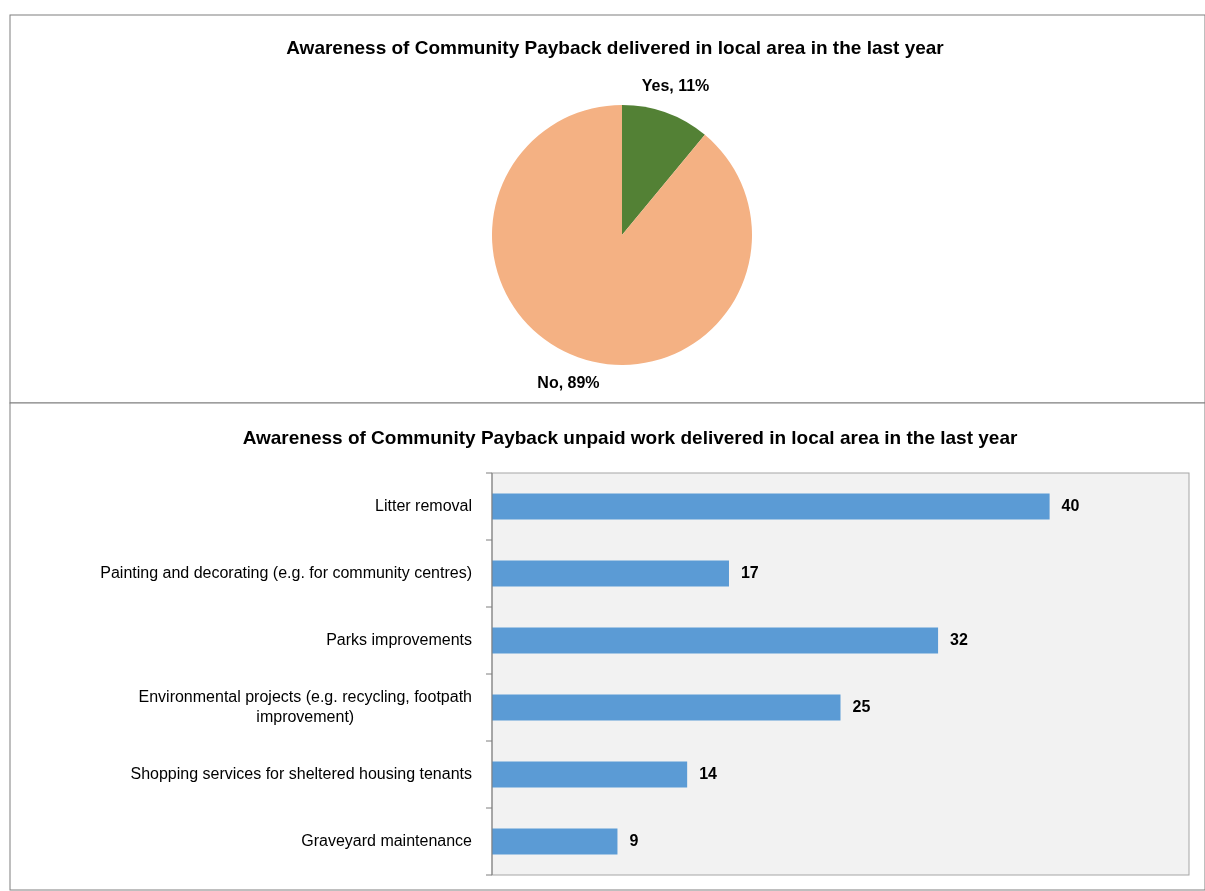 The width and height of the screenshot is (1205, 891). Describe the element at coordinates (423, 505) in the screenshot. I see `y-tick-label: Litter removal` at that location.